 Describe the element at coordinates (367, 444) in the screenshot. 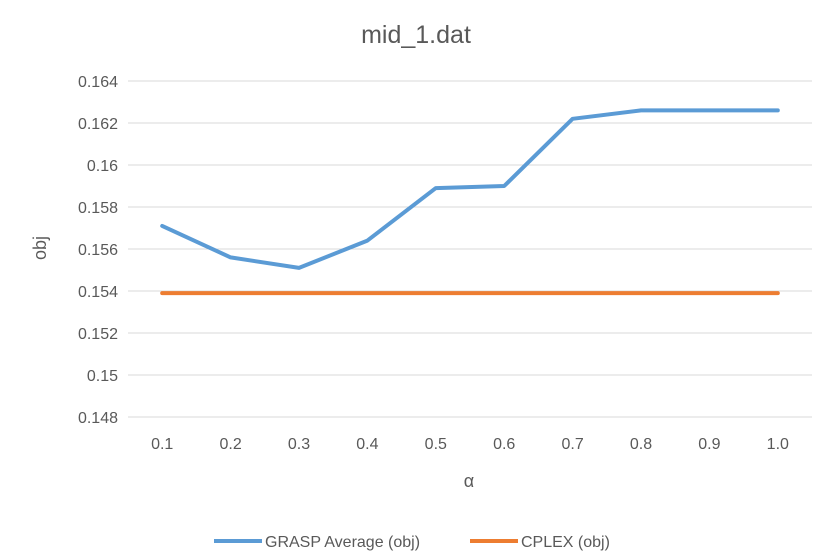

I see `x-tick-label: 0.4` at that location.